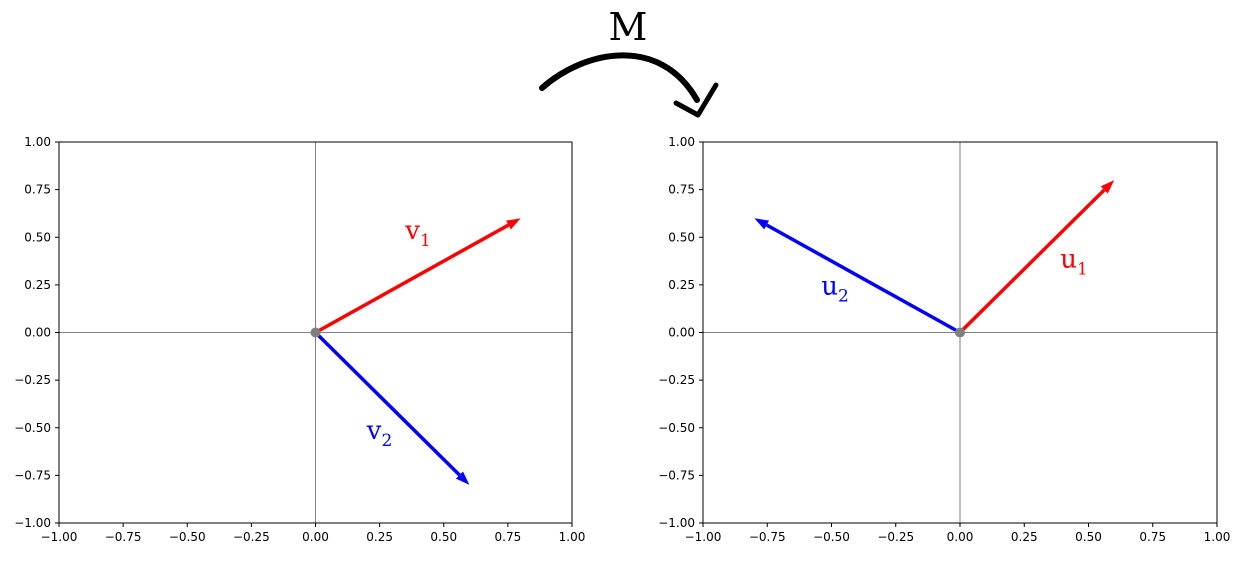  I want to click on vector-v2-label: v2, so click(379, 433).